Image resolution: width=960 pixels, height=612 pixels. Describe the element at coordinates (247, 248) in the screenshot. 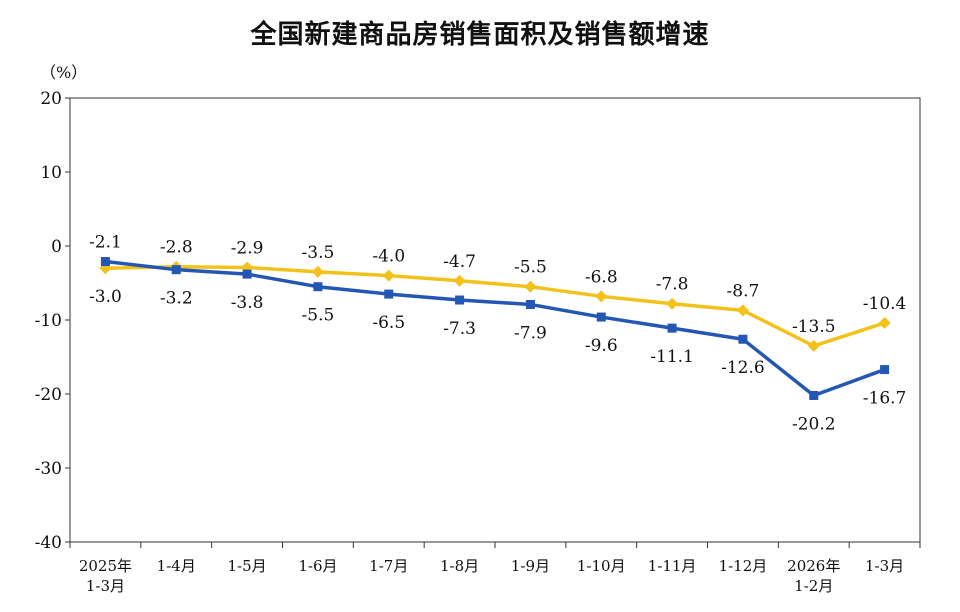

I see `data-label: -2.9` at that location.